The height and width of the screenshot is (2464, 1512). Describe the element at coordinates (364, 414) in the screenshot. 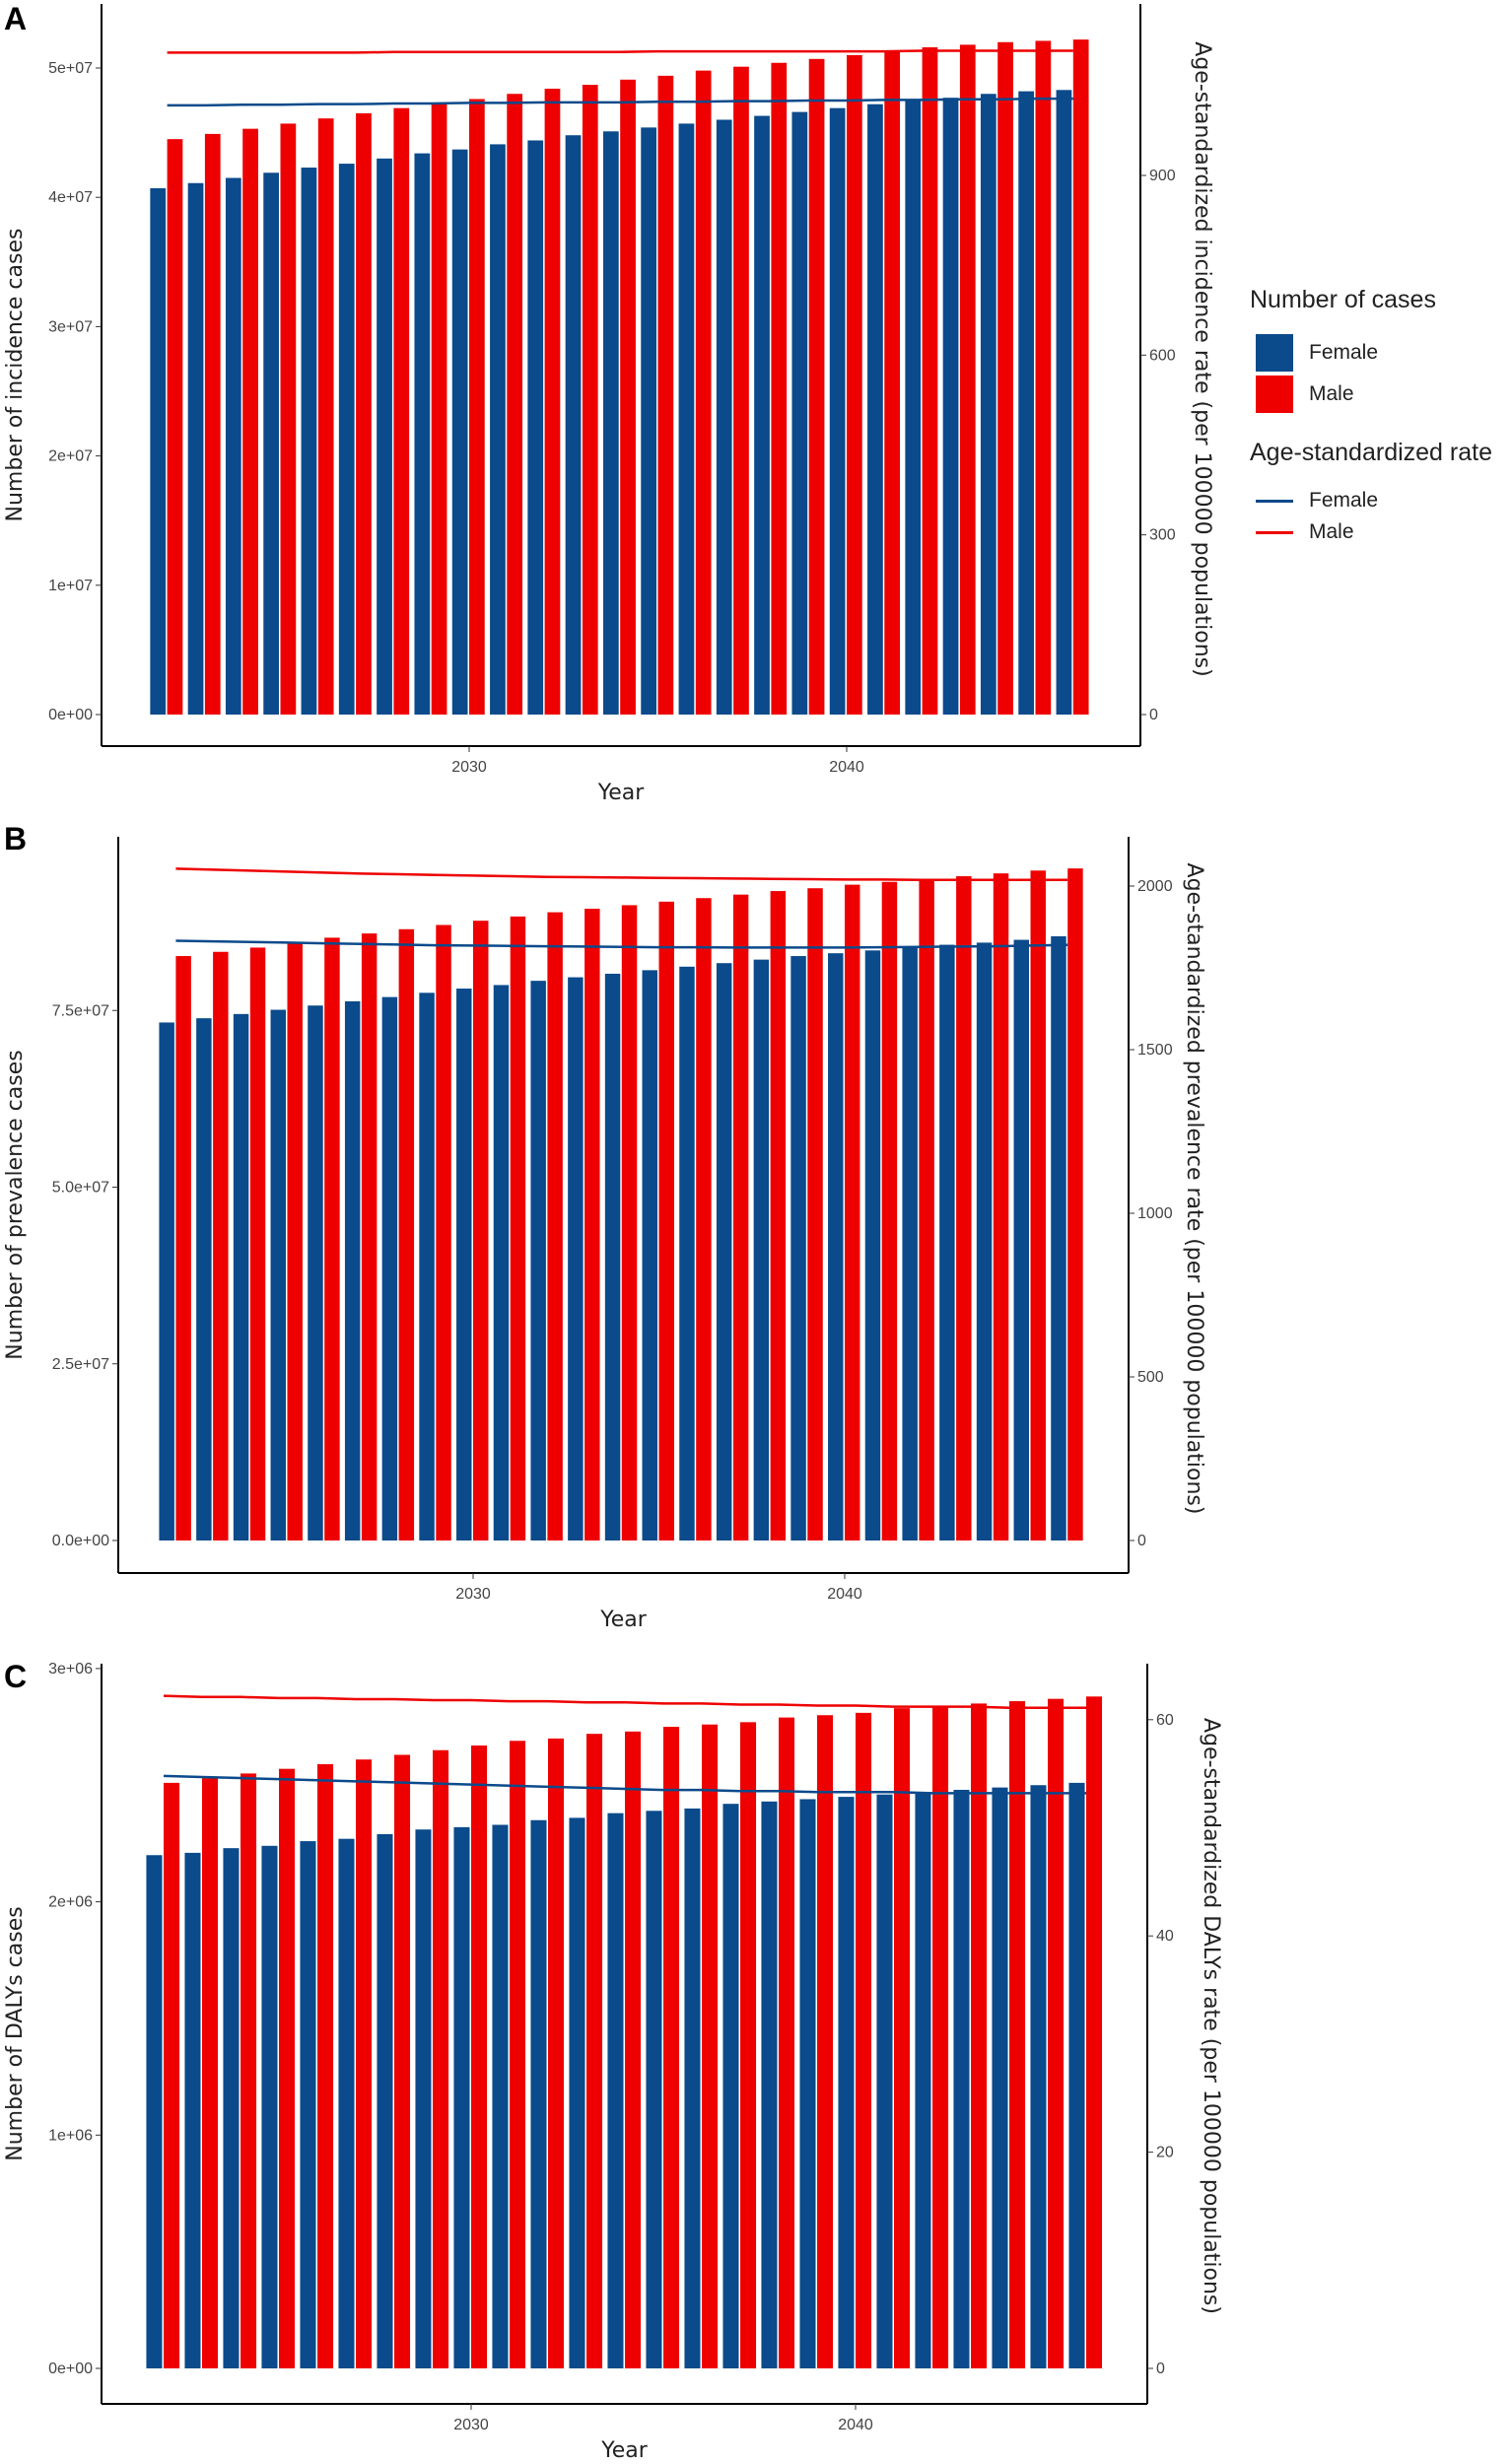

I see `bar-male-2027` at that location.